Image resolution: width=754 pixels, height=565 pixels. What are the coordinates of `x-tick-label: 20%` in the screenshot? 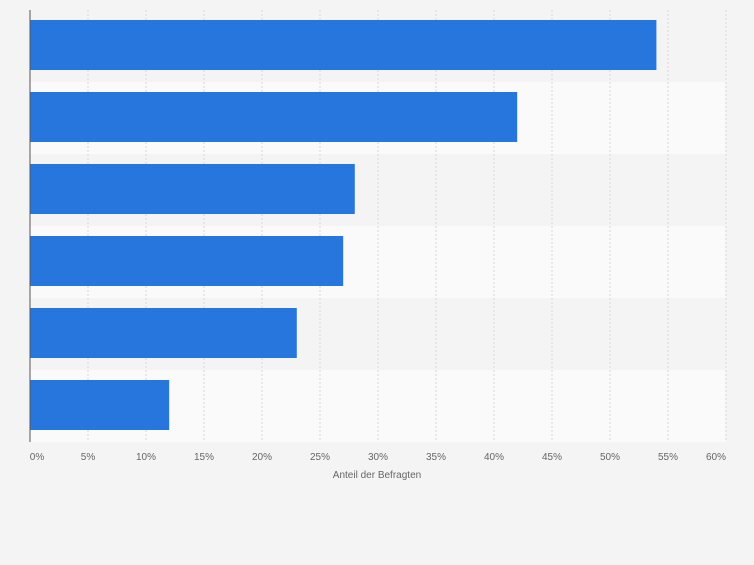 It's located at (262, 457).